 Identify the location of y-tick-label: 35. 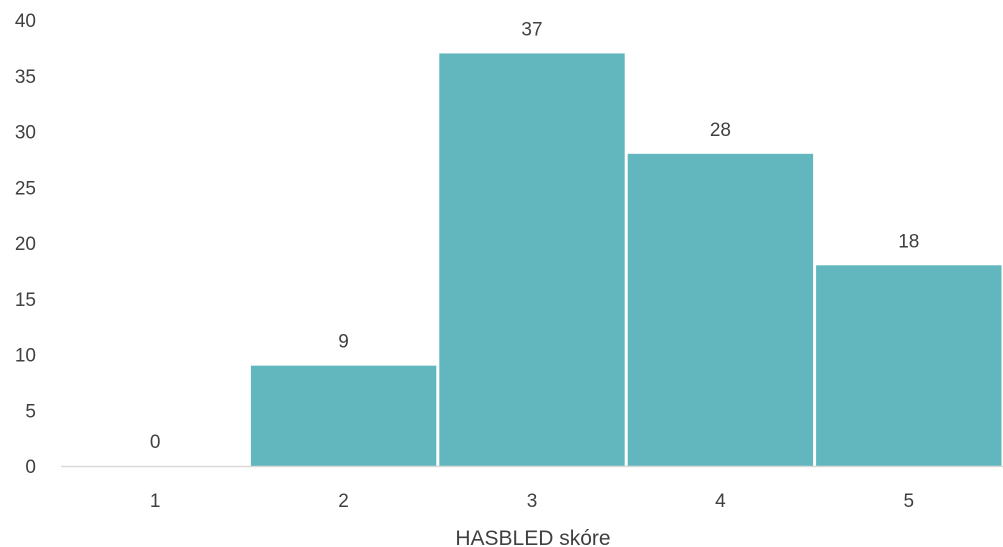
(25, 77).